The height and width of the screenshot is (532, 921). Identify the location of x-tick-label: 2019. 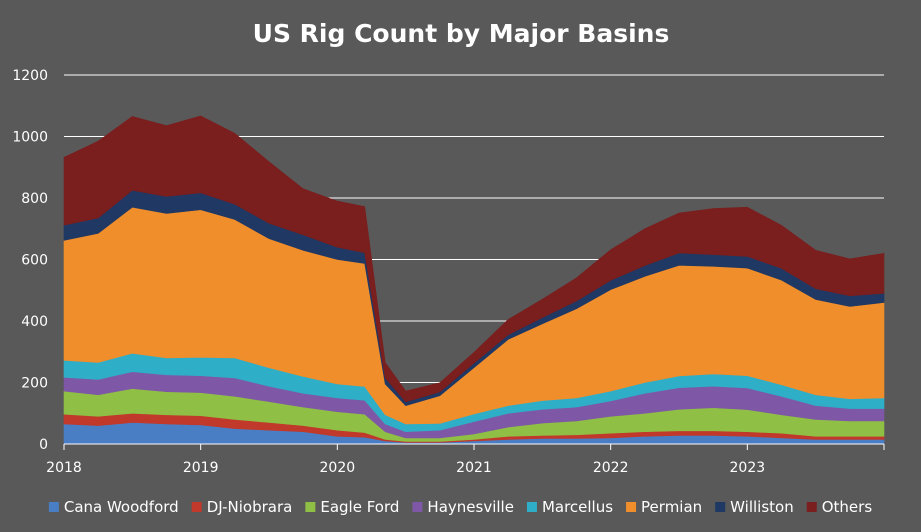
(201, 468).